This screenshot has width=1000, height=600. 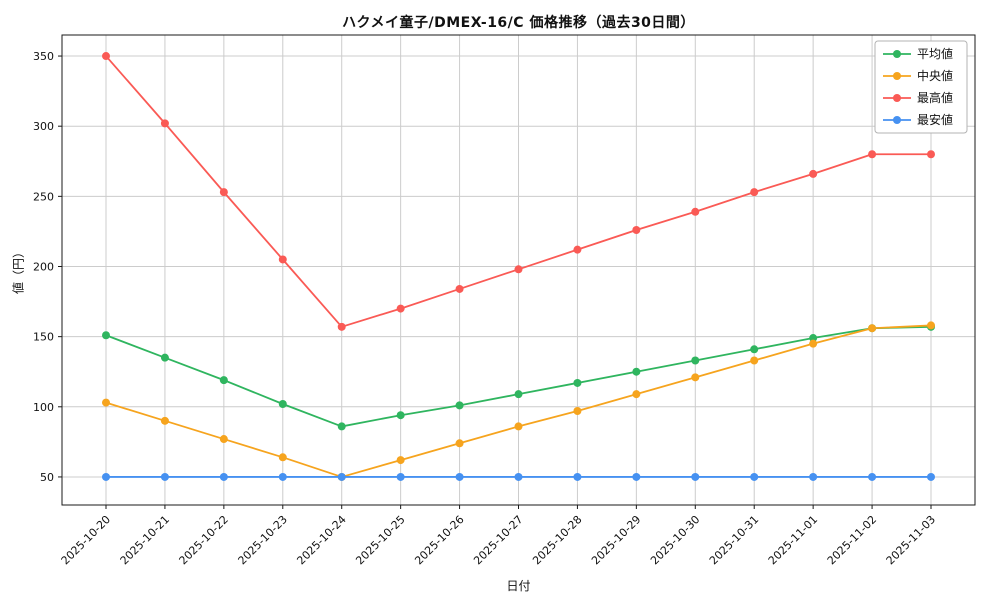 What do you see at coordinates (935, 75) in the screenshot?
I see `legend-label: 中央値` at bounding box center [935, 75].